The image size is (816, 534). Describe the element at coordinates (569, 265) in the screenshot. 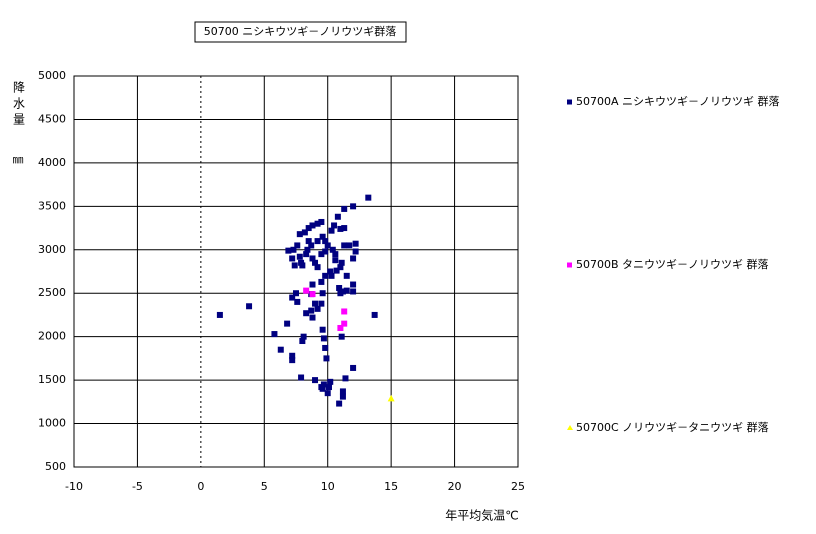

I see `legend-marker` at that location.